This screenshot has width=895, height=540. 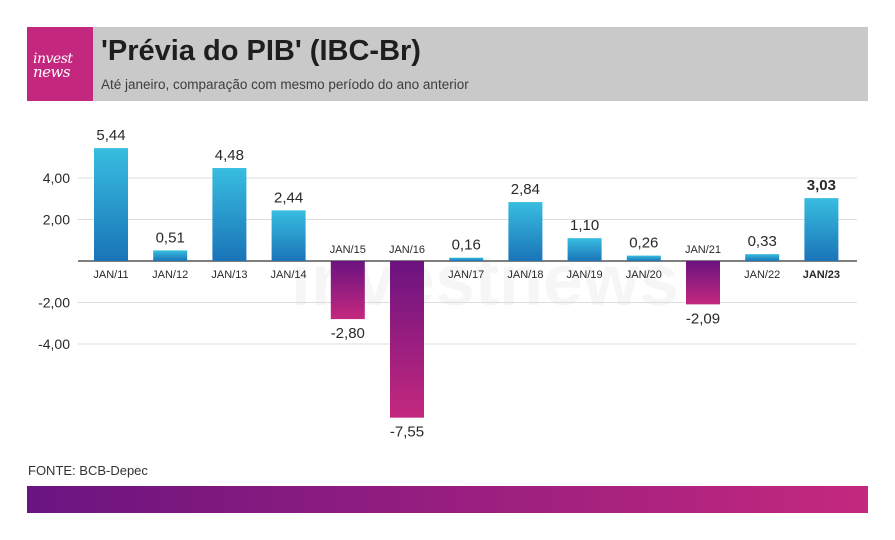 I want to click on value-label: -2,09, so click(x=703, y=318).